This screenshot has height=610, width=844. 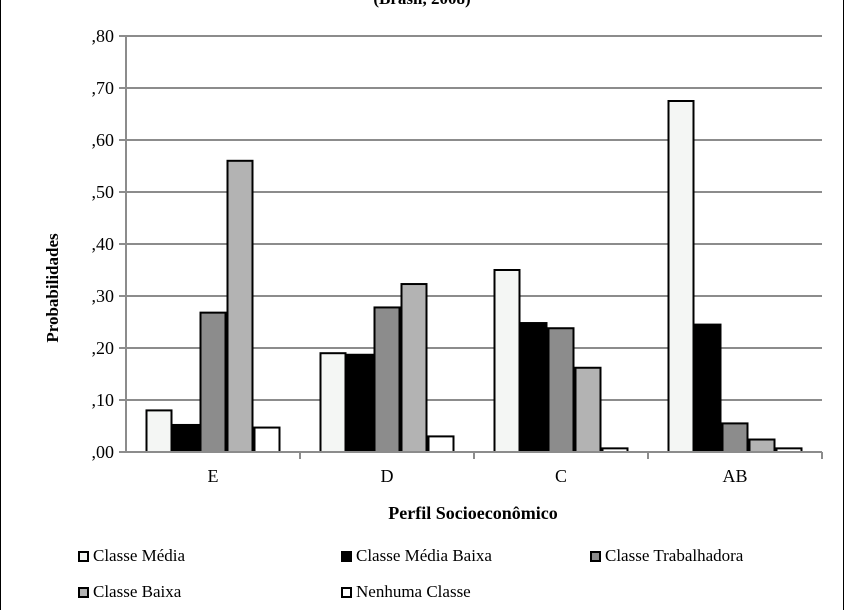 I want to click on legend-item: Classe Baixa, so click(x=129, y=592).